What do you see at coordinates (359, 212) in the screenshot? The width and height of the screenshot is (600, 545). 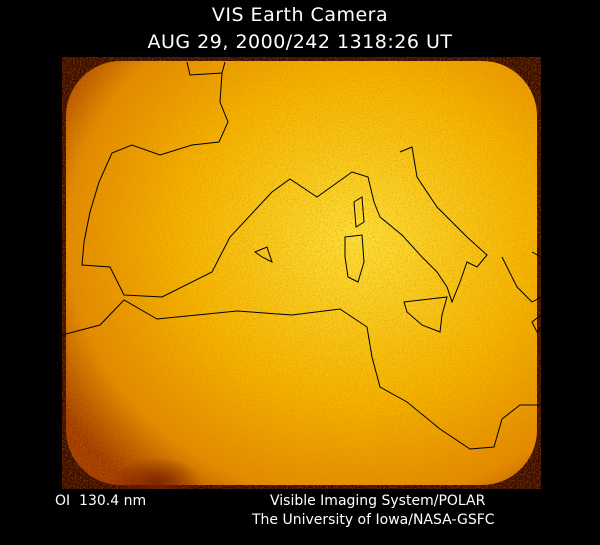 I see `coastline-corsica` at bounding box center [359, 212].